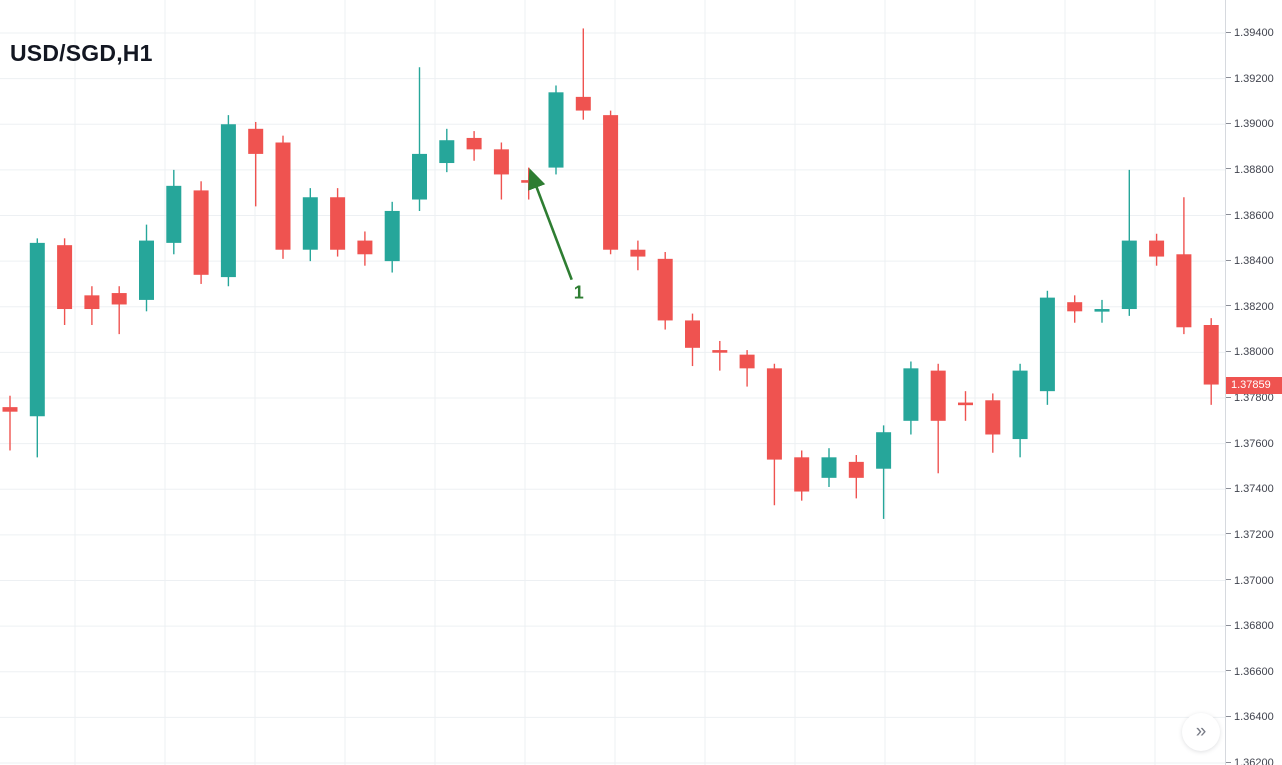  I want to click on price-tick-label: 1.38200, so click(1254, 307).